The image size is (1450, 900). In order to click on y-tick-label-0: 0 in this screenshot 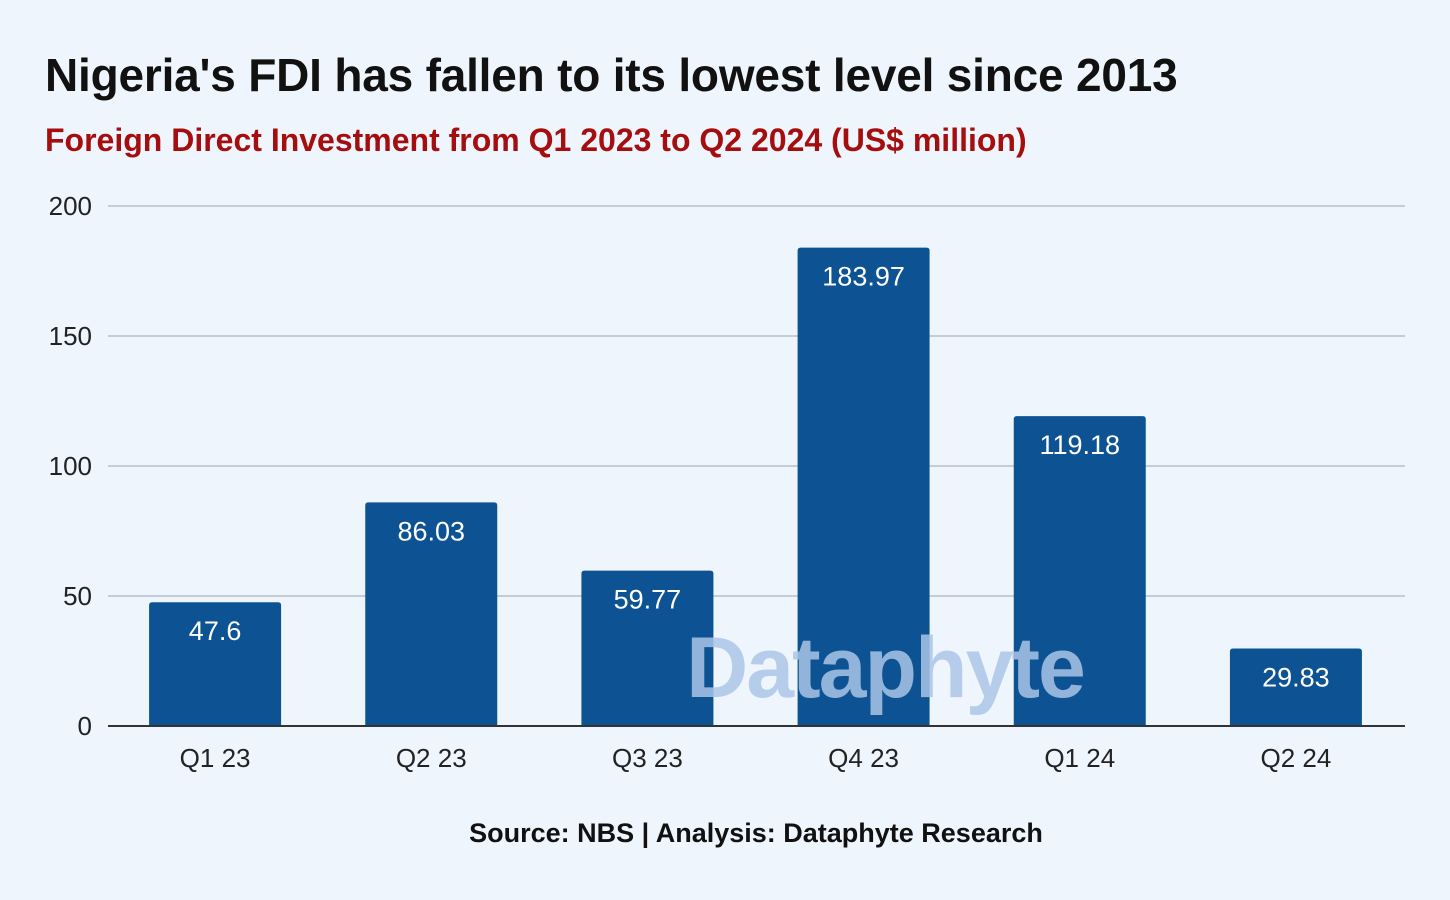, I will do `click(85, 726)`.